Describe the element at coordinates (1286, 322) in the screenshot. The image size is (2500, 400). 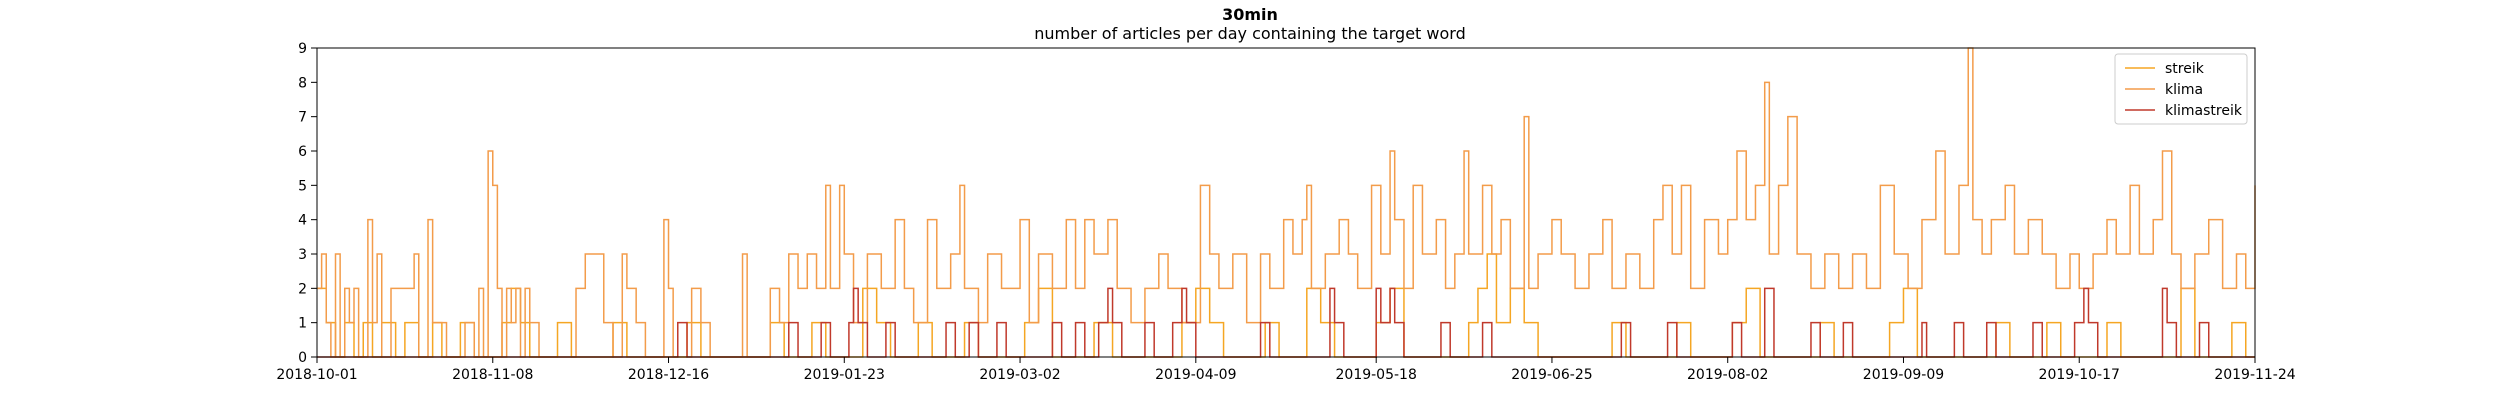
I see `series-line-klimastreik` at that location.